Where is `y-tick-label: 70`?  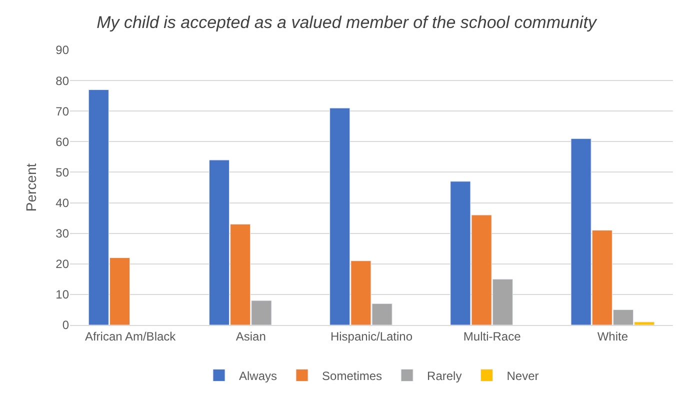 y-tick-label: 70 is located at coordinates (63, 111).